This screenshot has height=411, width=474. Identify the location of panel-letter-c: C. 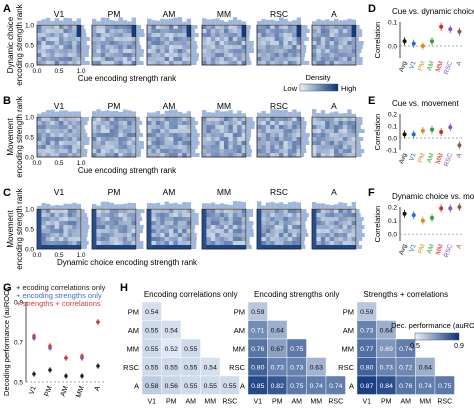
(7, 193).